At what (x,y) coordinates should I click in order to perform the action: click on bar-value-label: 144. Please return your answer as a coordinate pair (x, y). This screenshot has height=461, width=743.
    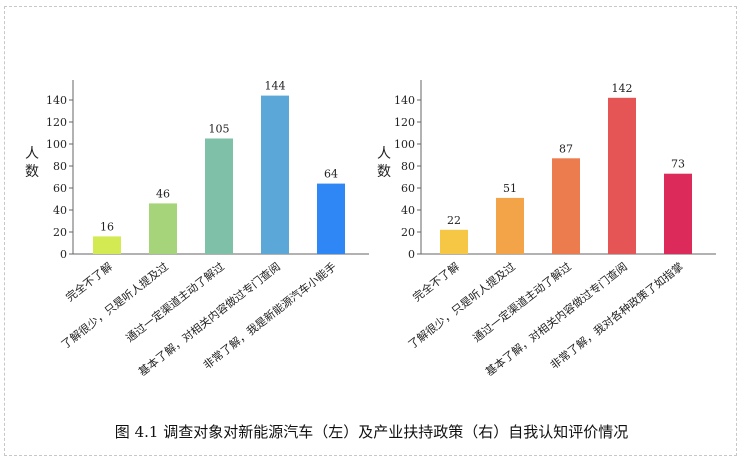
    Looking at the image, I should click on (275, 86).